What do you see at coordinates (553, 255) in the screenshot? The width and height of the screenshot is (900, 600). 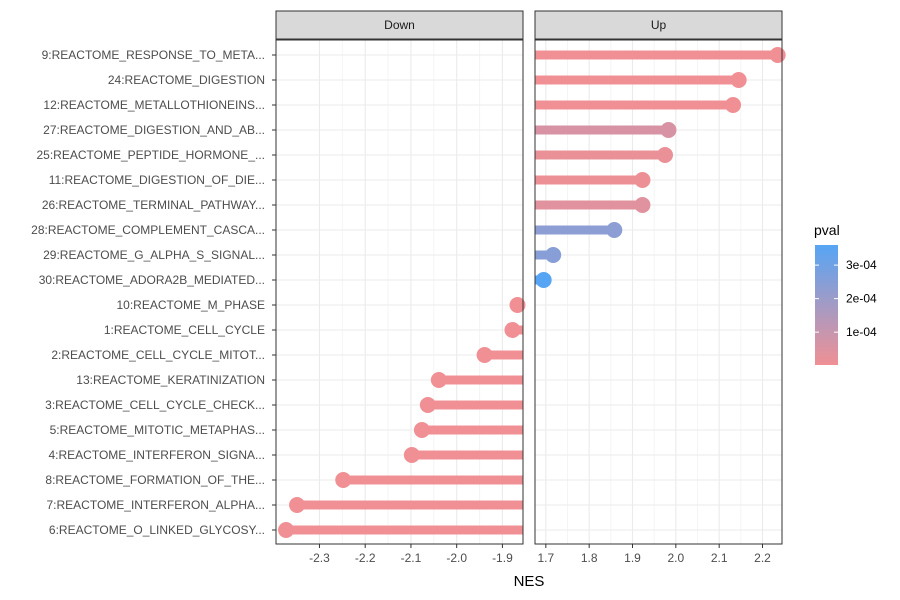 I see `point-29-reactome-g-alpha-s-signal` at bounding box center [553, 255].